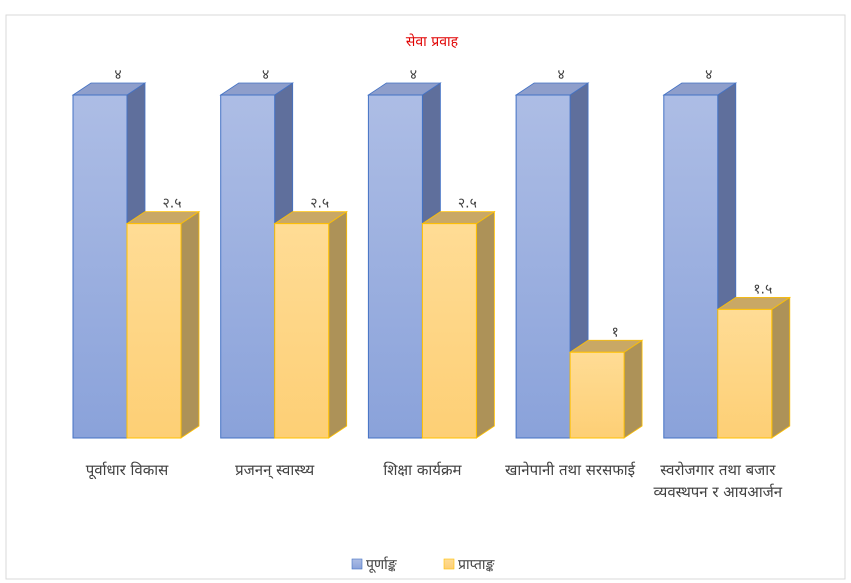 This screenshot has width=851, height=583. Describe the element at coordinates (275, 470) in the screenshot. I see `x-tick-label: प्रजनन् स्वास्थ्य` at that location.